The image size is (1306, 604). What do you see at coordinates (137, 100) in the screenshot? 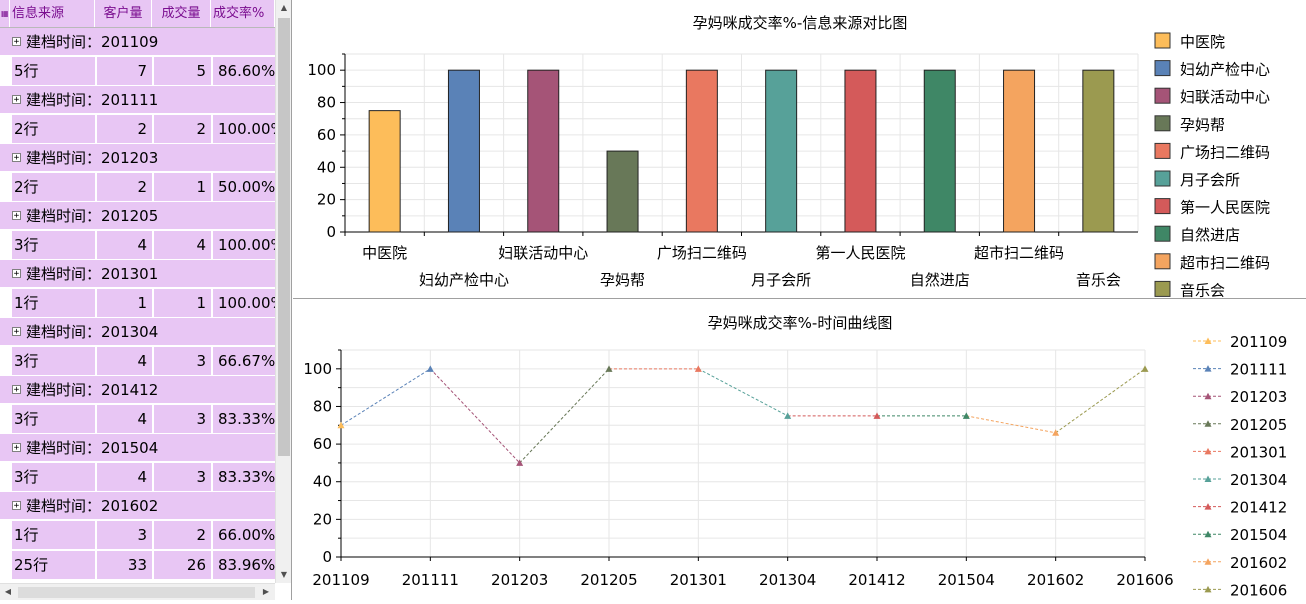
I see `group-row: + 建档时间：201111` at bounding box center [137, 100].